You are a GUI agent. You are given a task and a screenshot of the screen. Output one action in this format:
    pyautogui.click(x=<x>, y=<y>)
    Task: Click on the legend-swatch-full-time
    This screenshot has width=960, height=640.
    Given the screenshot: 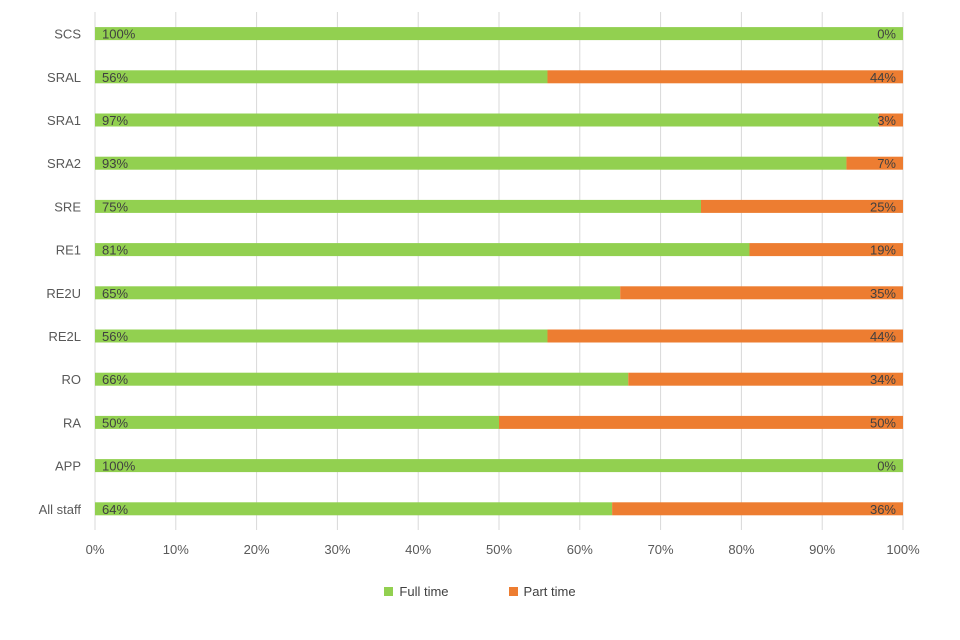 What is the action you would take?
    pyautogui.click(x=389, y=591)
    